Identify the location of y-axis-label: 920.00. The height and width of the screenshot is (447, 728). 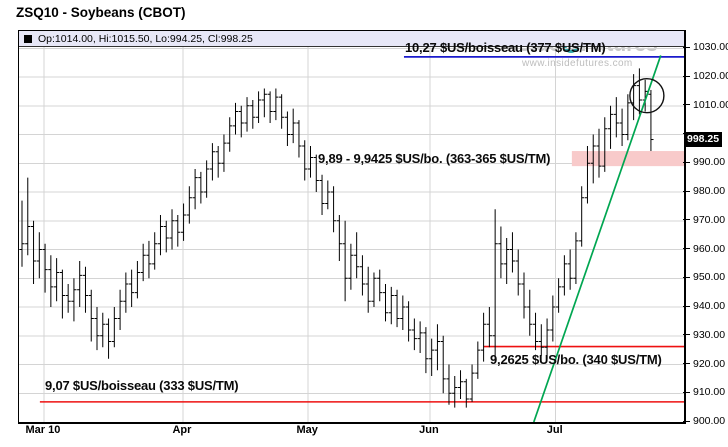
(709, 363).